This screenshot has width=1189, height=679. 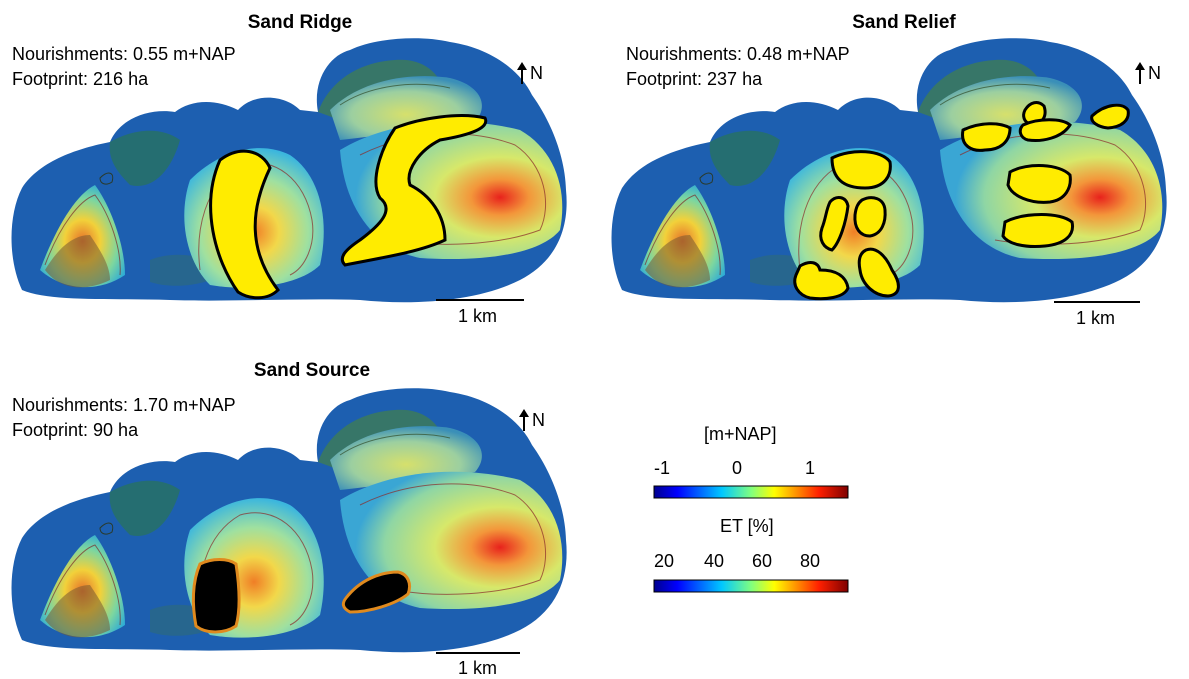 What do you see at coordinates (762, 561) in the screenshot?
I see `et-tick: 60` at bounding box center [762, 561].